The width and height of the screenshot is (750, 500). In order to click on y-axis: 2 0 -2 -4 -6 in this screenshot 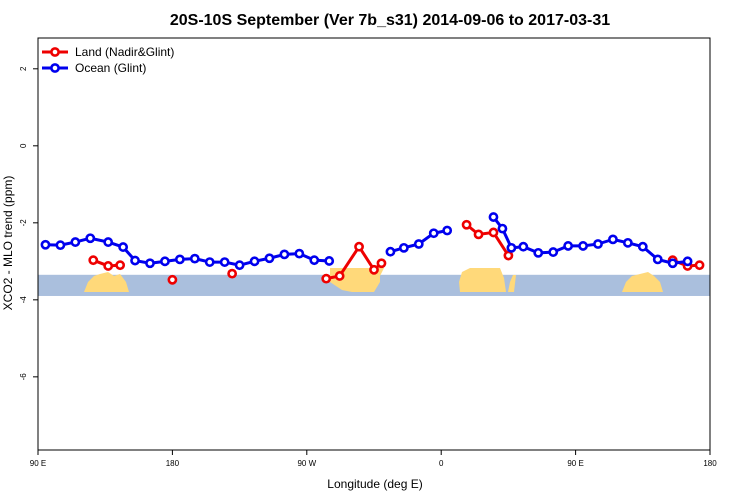, I will do `click(28, 223)`.